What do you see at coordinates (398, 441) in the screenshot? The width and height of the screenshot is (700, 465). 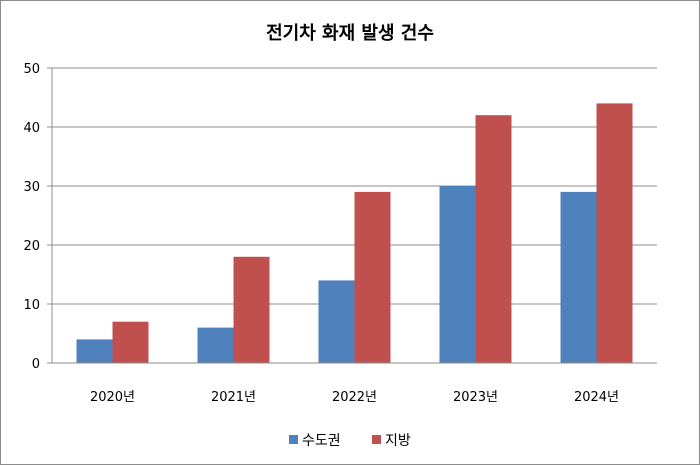 I see `legend-label-2: 지방` at bounding box center [398, 441].